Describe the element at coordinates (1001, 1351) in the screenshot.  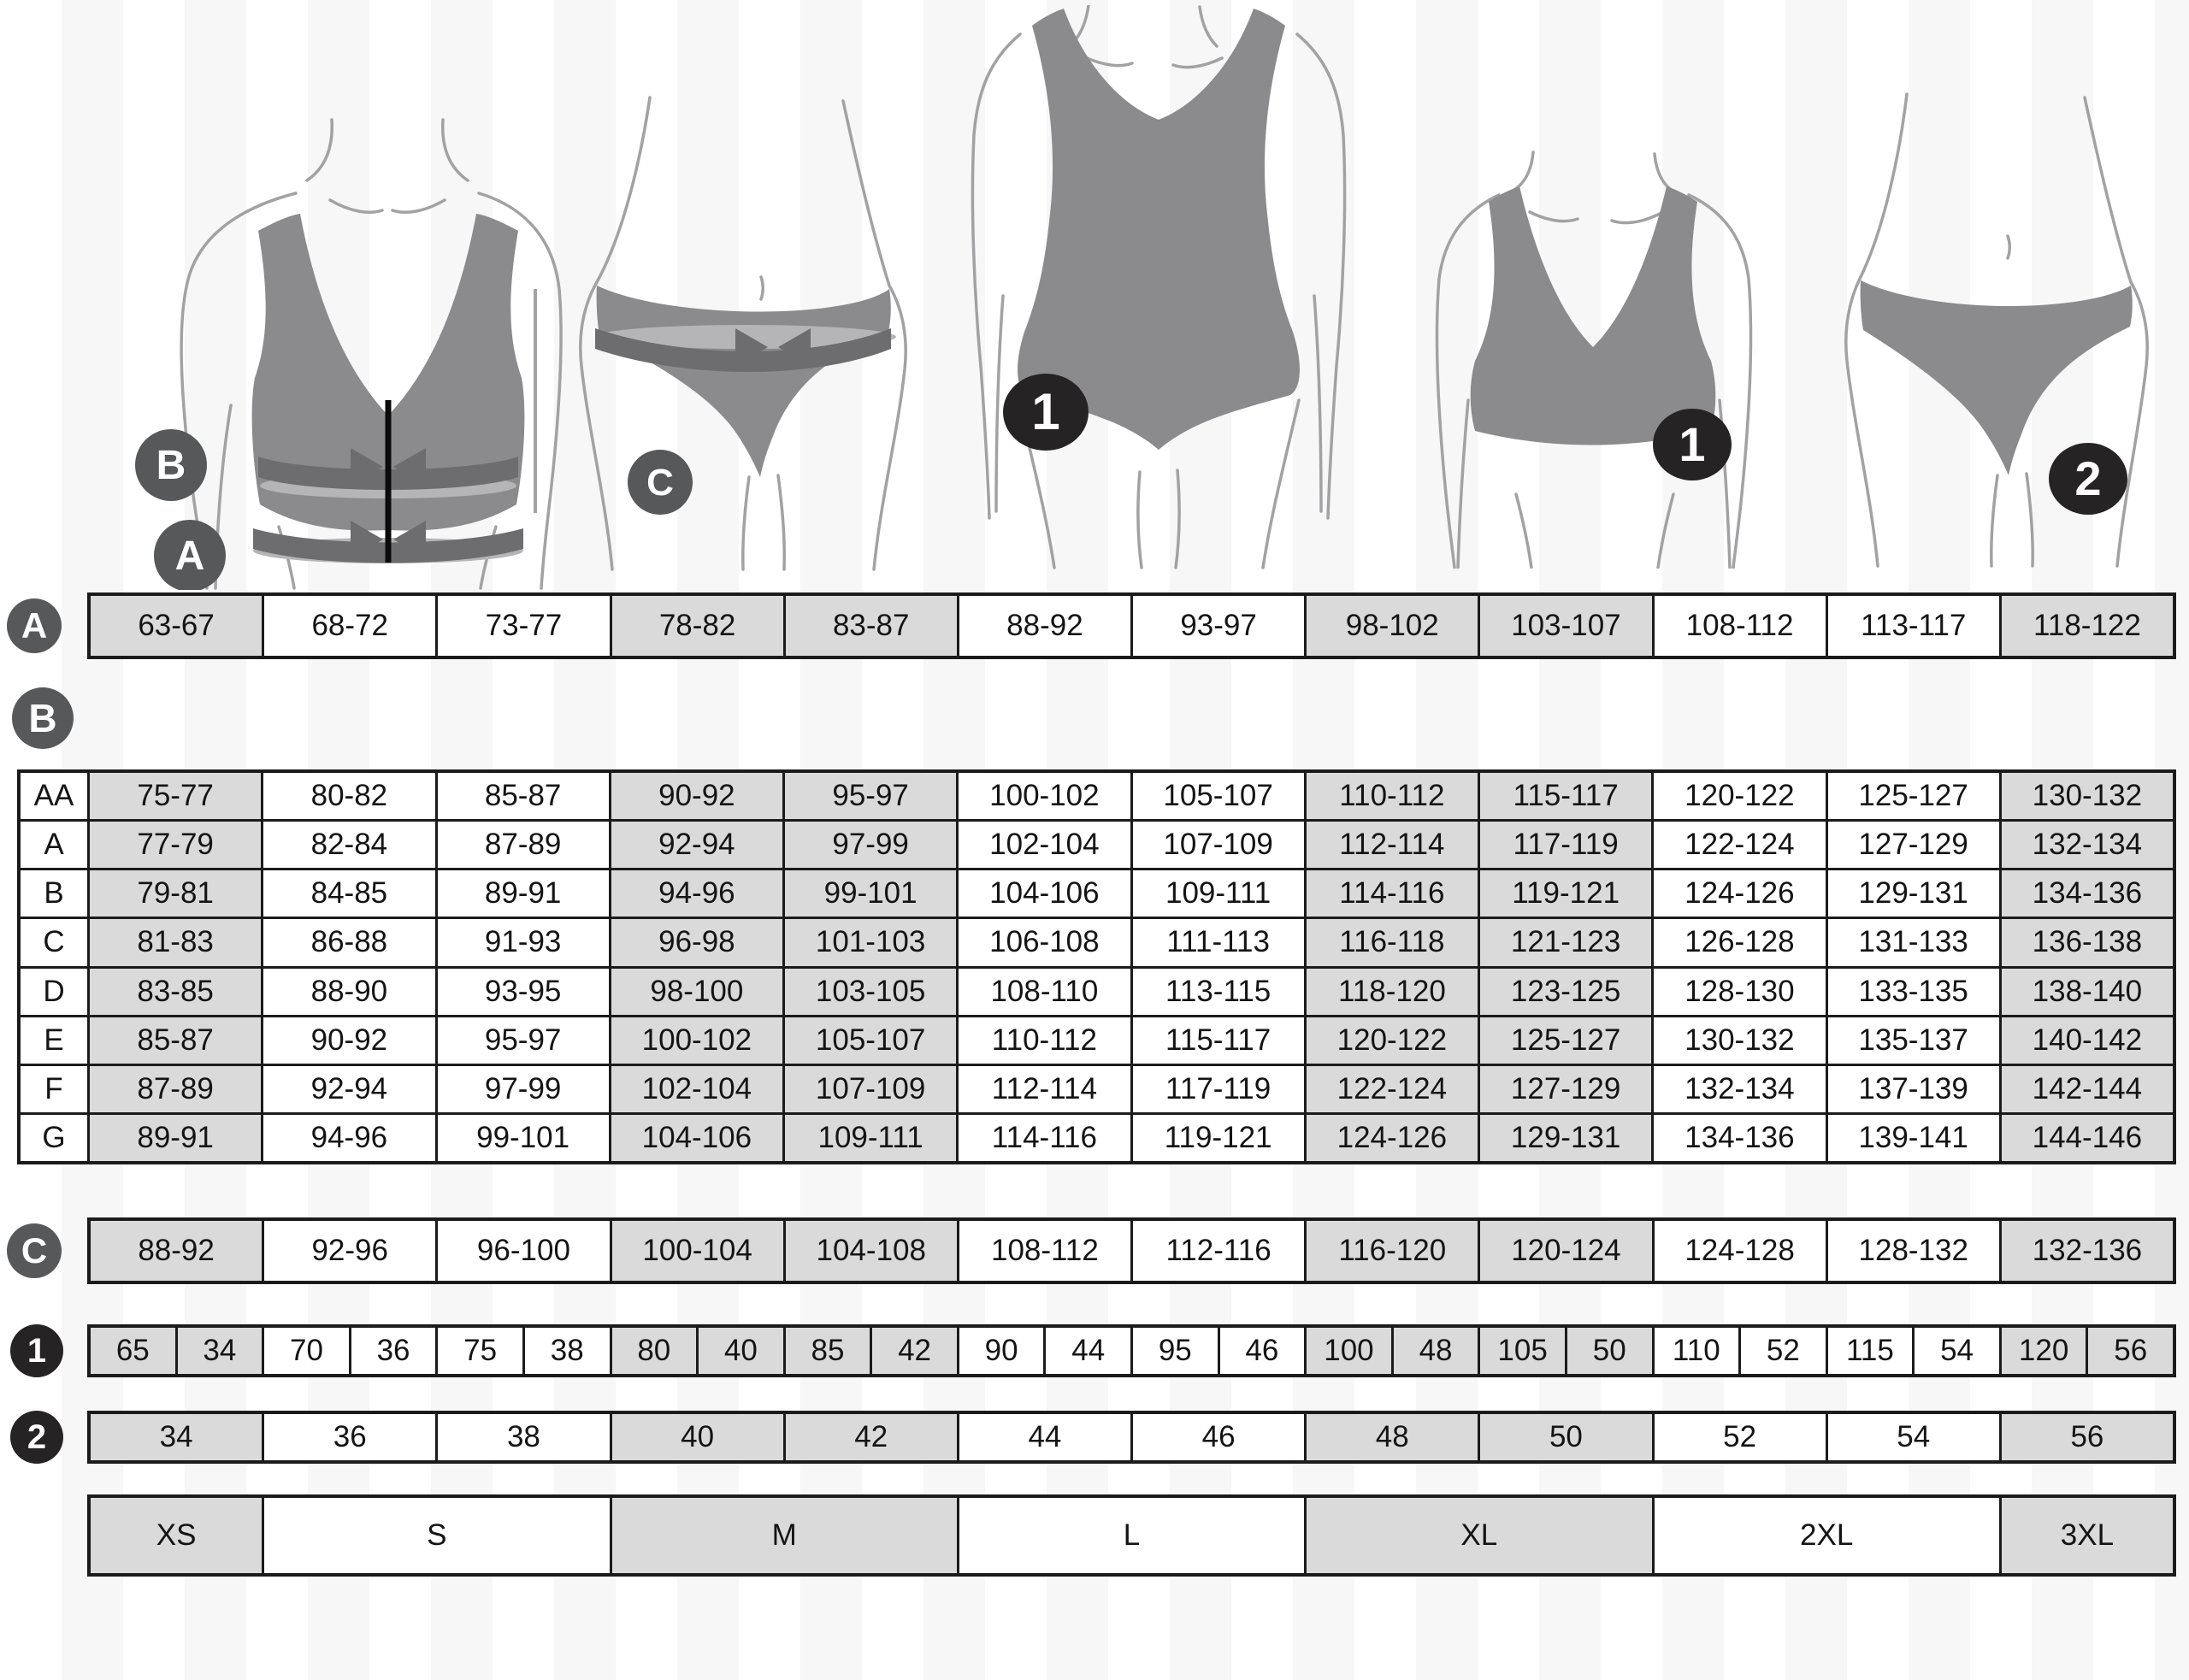
I see `bra-size-cell: 90` at that location.